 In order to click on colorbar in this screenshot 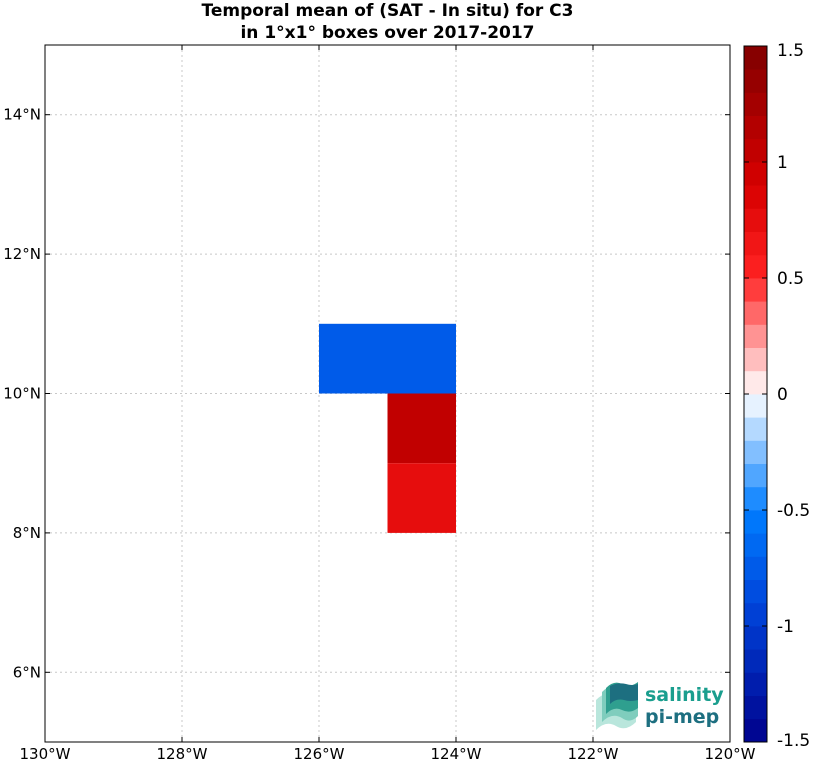, I will do `click(755, 394)`.